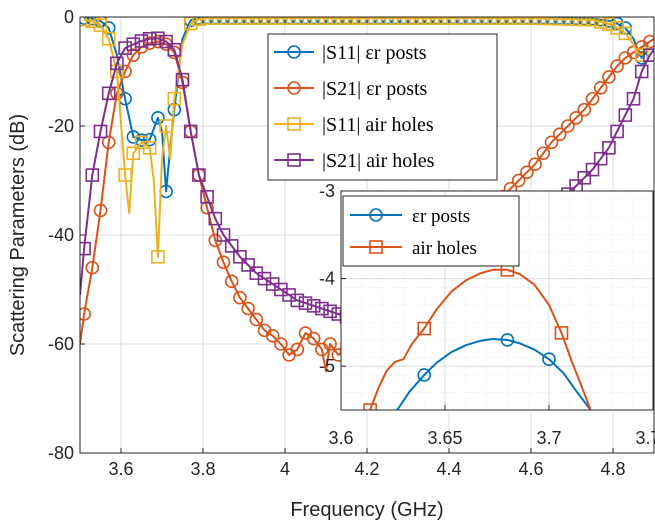 The image size is (655, 527). What do you see at coordinates (327, 191) in the screenshot?
I see `y-tick-label: -3` at bounding box center [327, 191].